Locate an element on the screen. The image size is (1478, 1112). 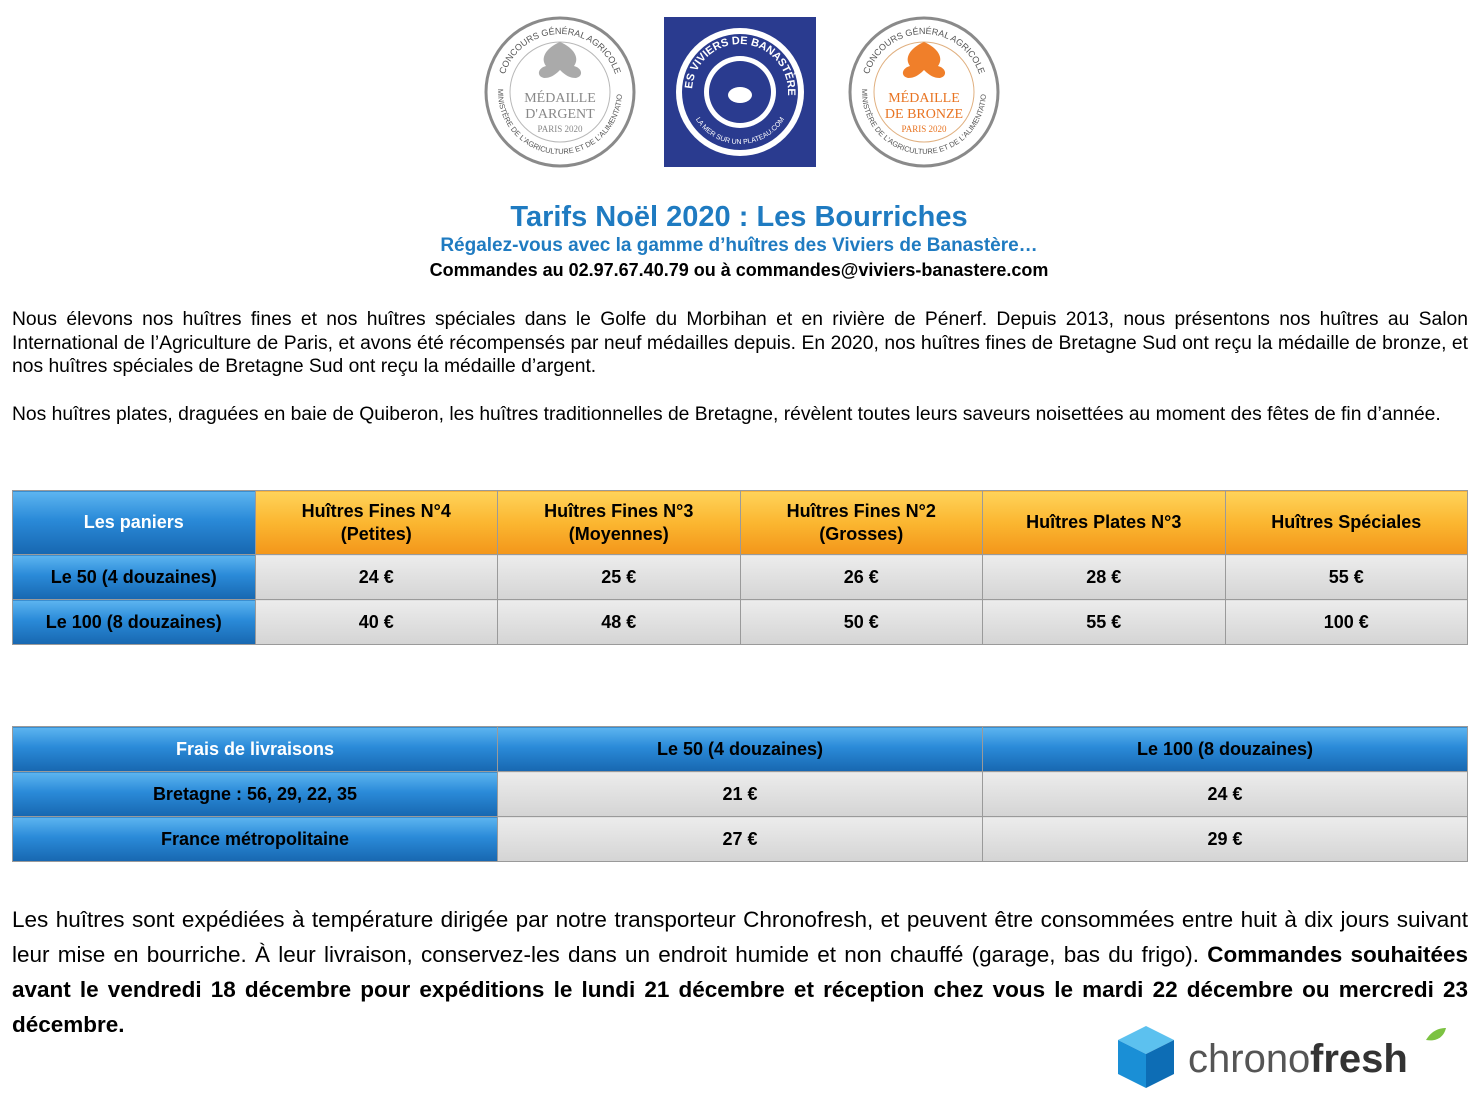
chronofresh-logo: chrono fresh is located at coordinates (1282, 1057).